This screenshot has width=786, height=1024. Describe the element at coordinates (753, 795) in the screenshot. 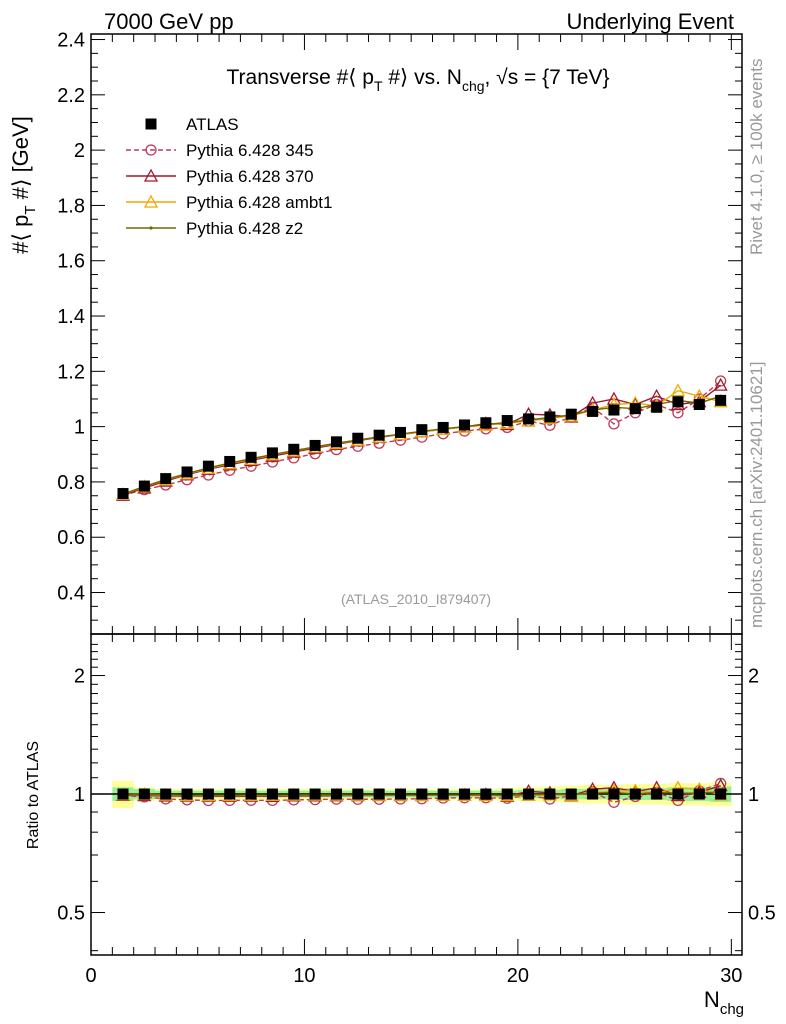

I see `ratio-y-tick-label-right: 1` at that location.